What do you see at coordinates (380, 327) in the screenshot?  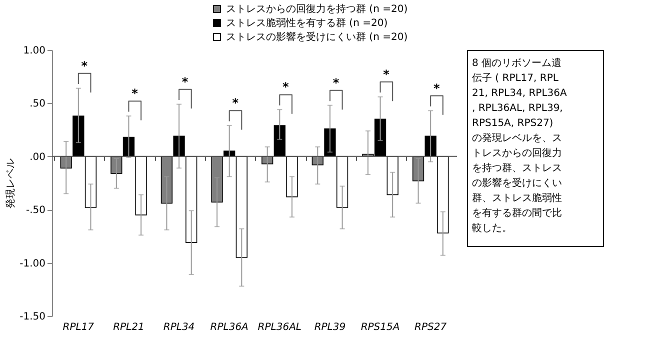 I see `x-tick-label: RPS15A` at bounding box center [380, 327].